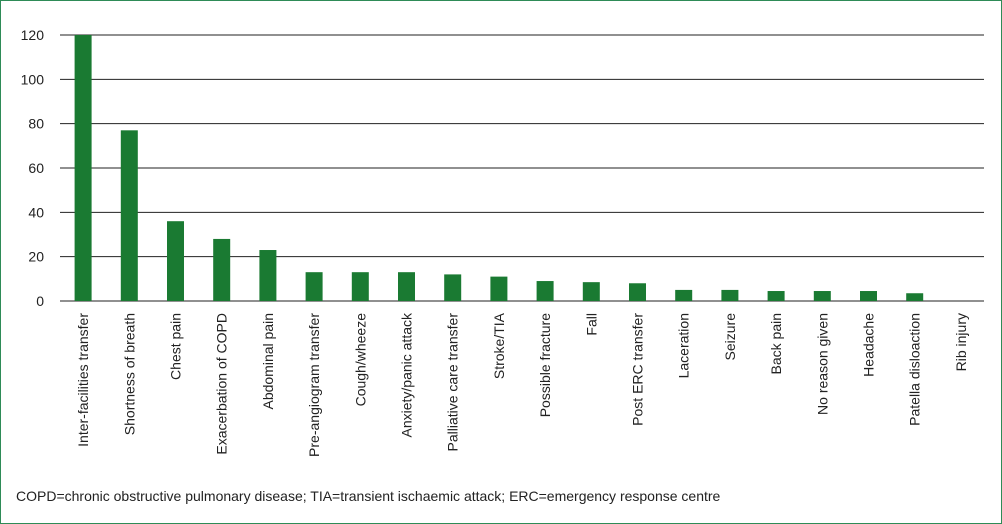 This screenshot has height=524, width=1002. I want to click on y-tick-label: 120, so click(33, 35).